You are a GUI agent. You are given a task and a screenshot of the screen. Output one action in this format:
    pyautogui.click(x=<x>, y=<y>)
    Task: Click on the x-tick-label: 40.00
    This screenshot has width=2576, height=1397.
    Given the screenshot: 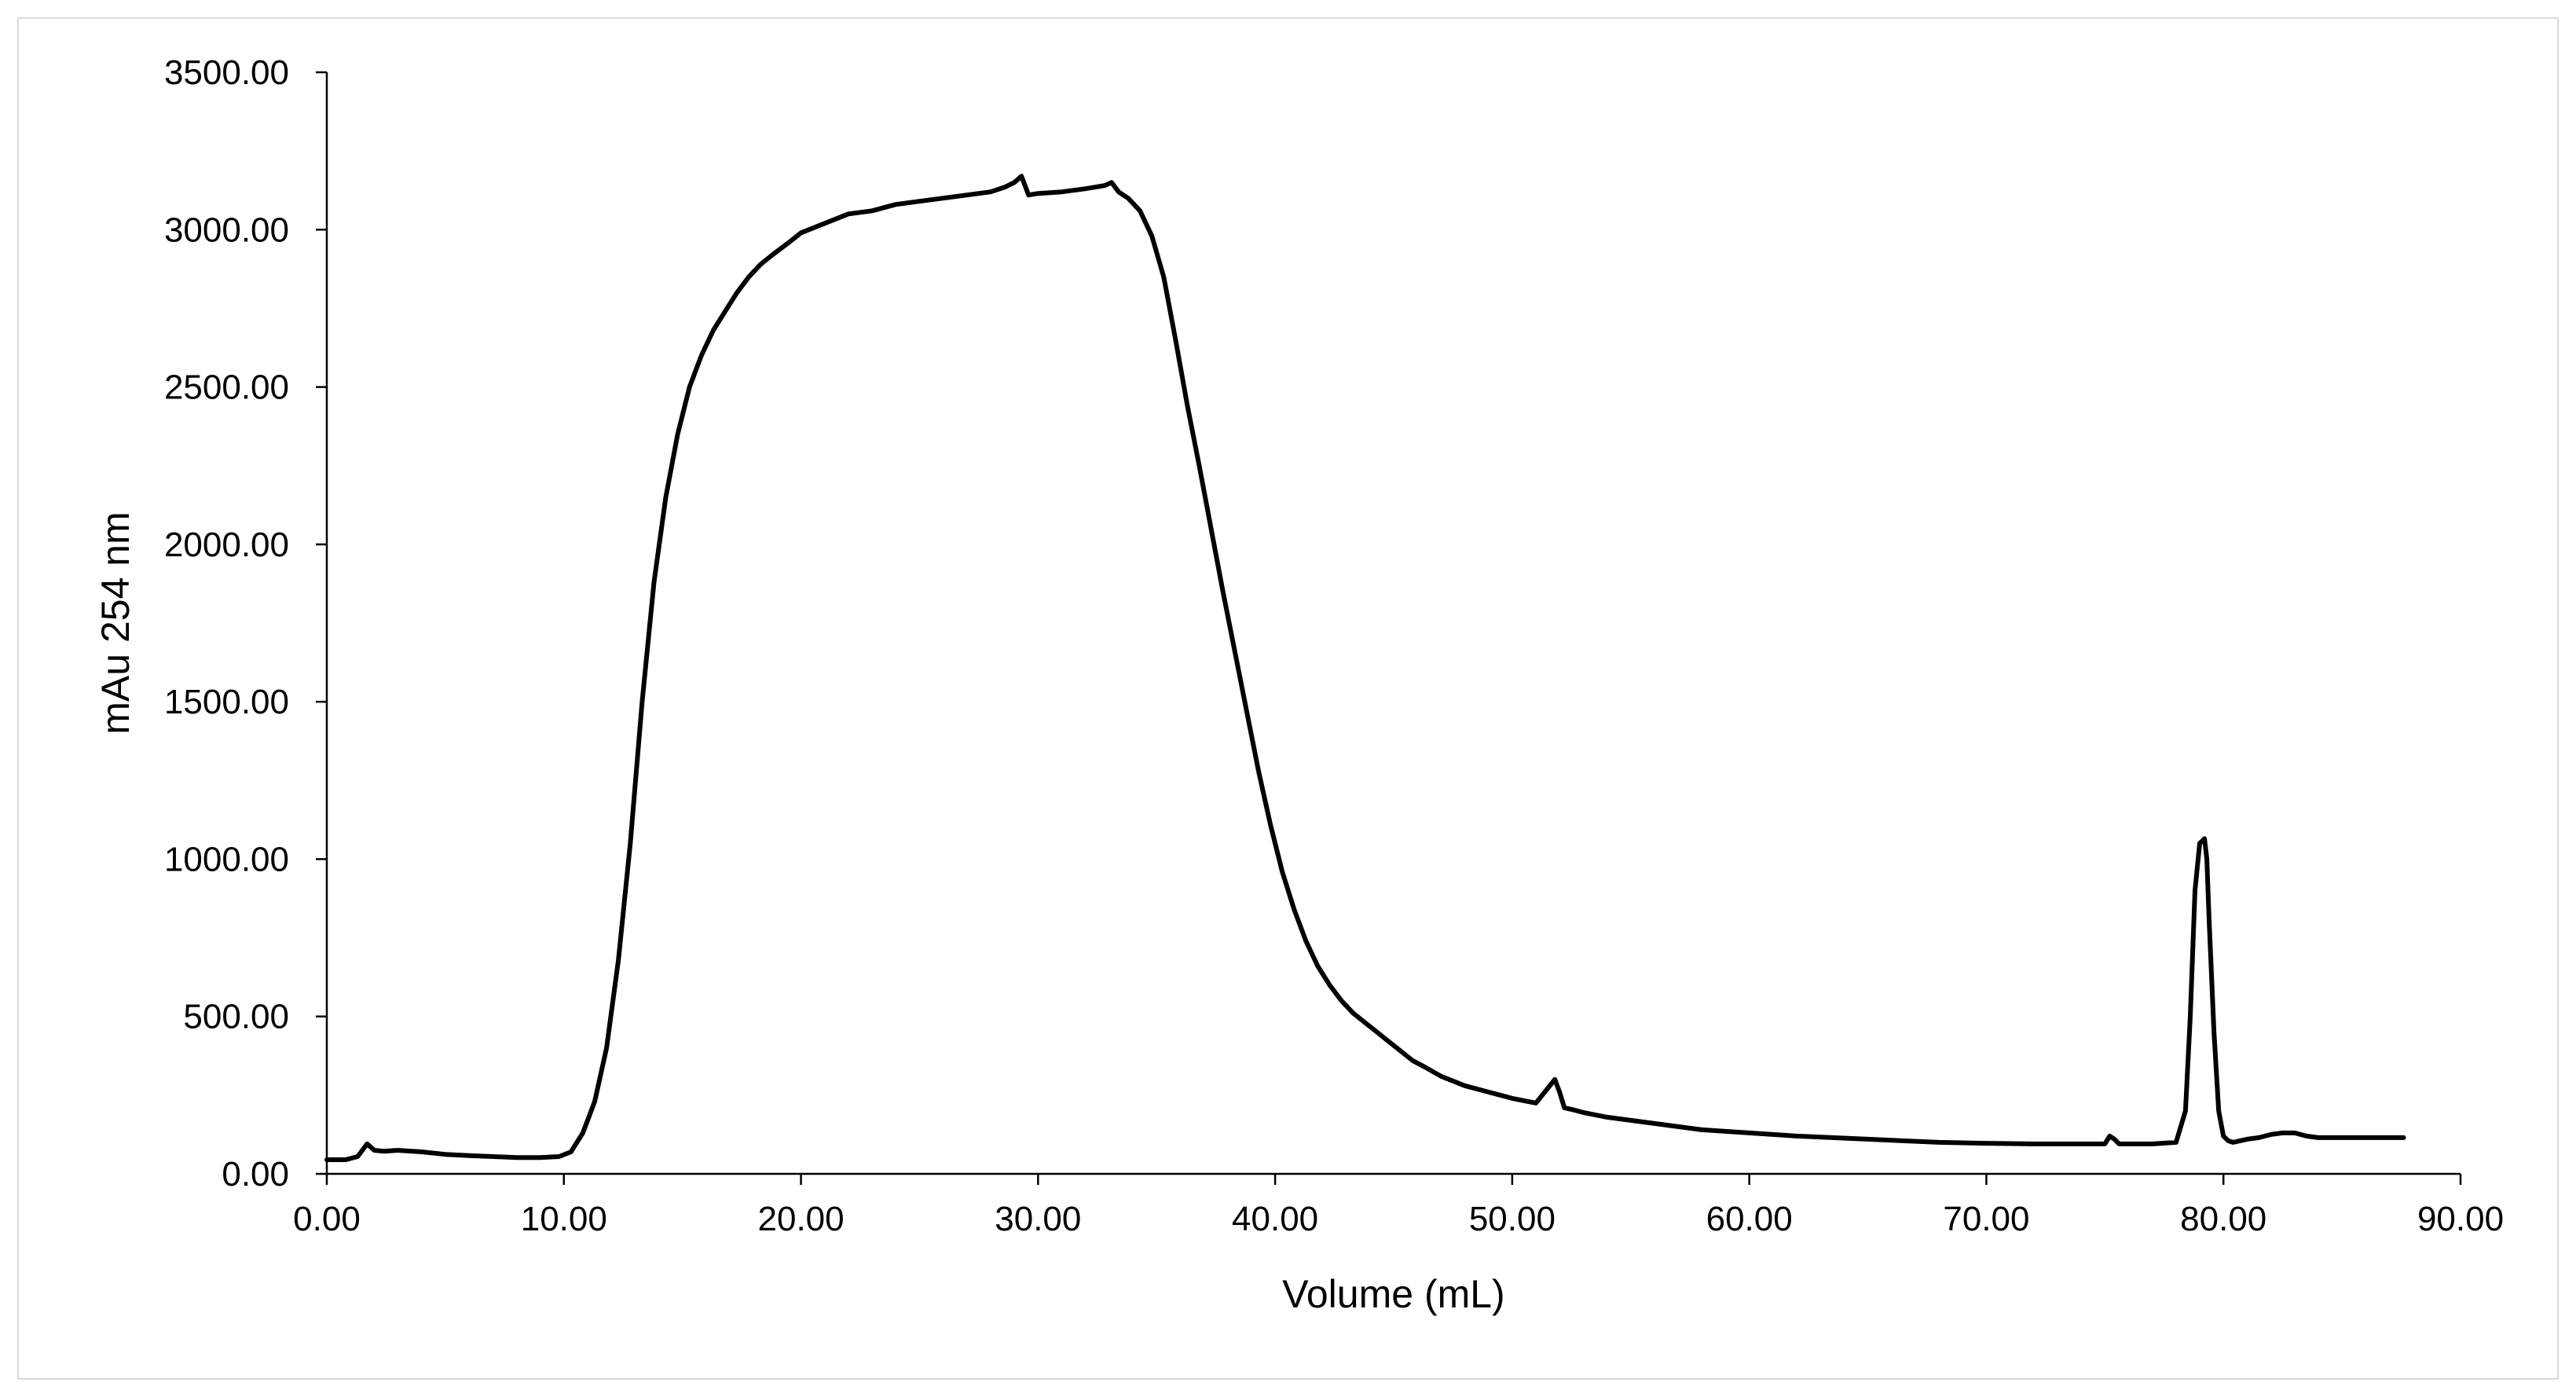 What is the action you would take?
    pyautogui.click(x=1275, y=1219)
    